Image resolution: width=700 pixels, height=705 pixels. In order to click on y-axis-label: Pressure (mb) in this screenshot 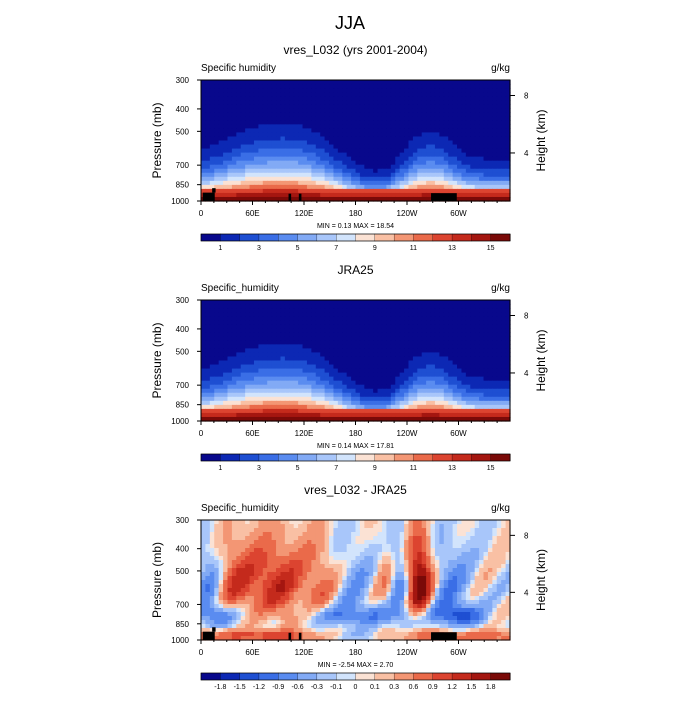, I will do `click(157, 140)`.